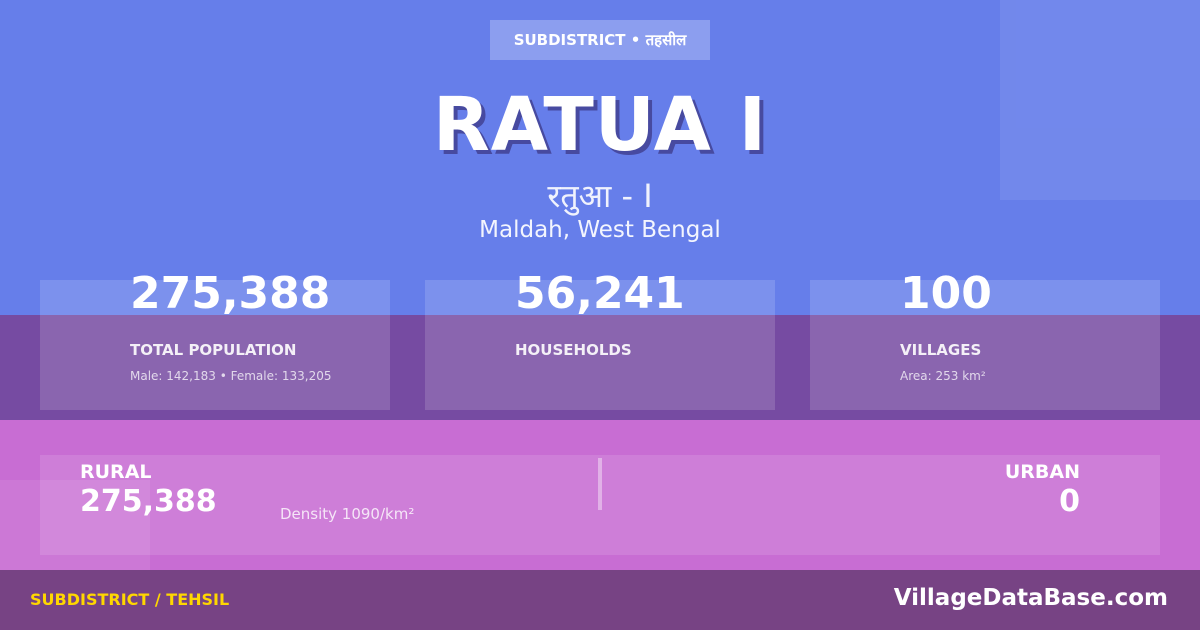 This screenshot has width=1200, height=630. Describe the element at coordinates (1100, 100) in the screenshot. I see `decorative-square` at that location.